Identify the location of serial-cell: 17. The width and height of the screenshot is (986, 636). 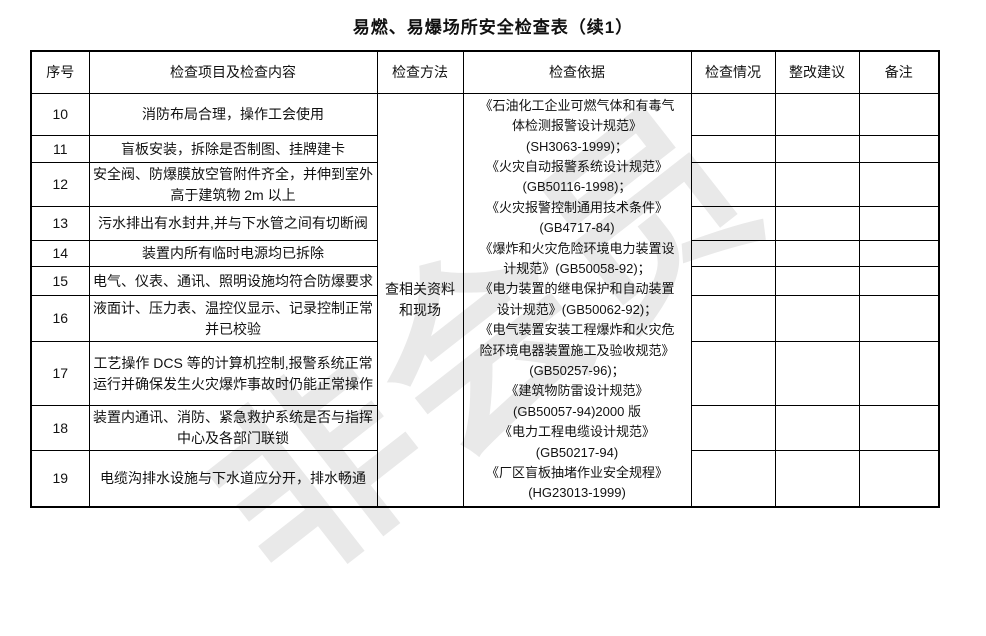
(60, 373).